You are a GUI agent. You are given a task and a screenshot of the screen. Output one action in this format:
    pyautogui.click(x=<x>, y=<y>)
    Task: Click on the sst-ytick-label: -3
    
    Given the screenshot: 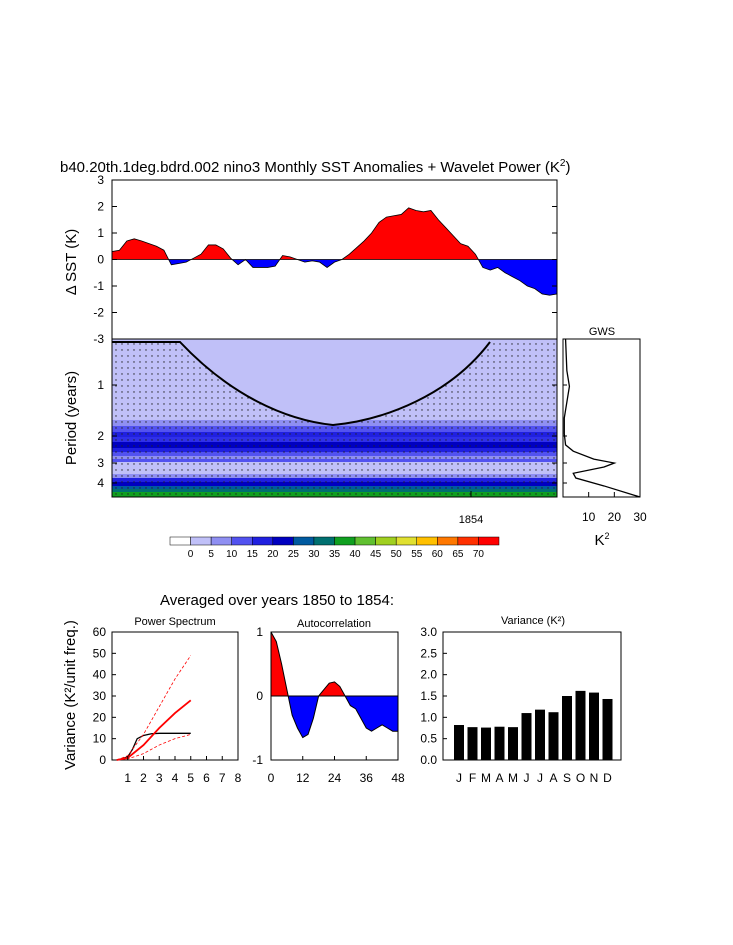 What is the action you would take?
    pyautogui.click(x=98, y=339)
    